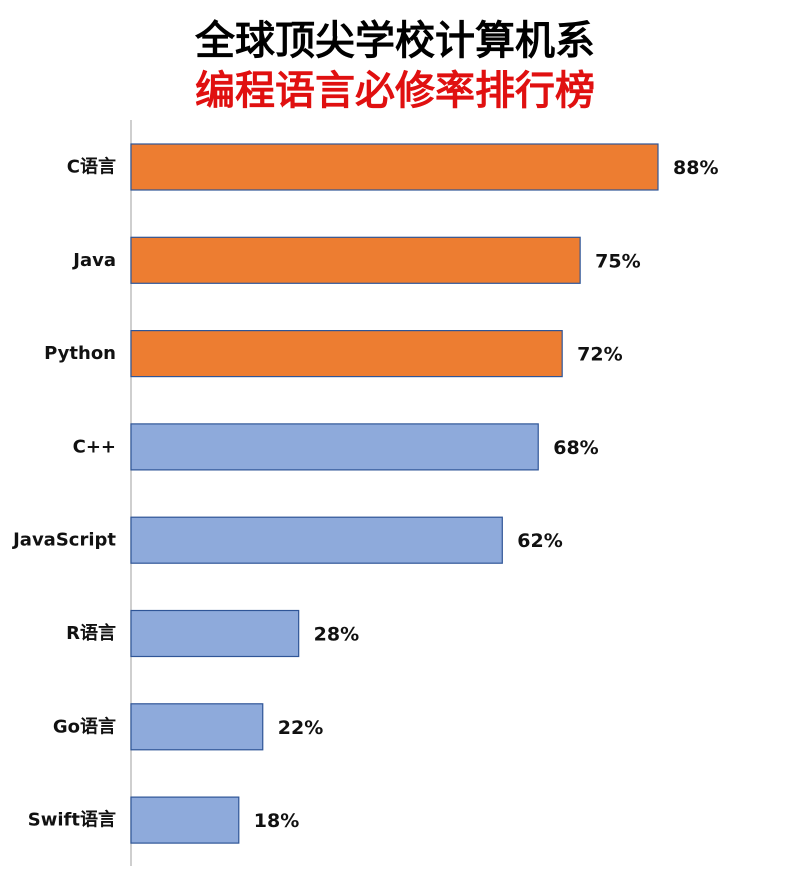 This screenshot has width=790, height=890. What do you see at coordinates (599, 355) in the screenshot?
I see `value-label-2: 72%` at bounding box center [599, 355].